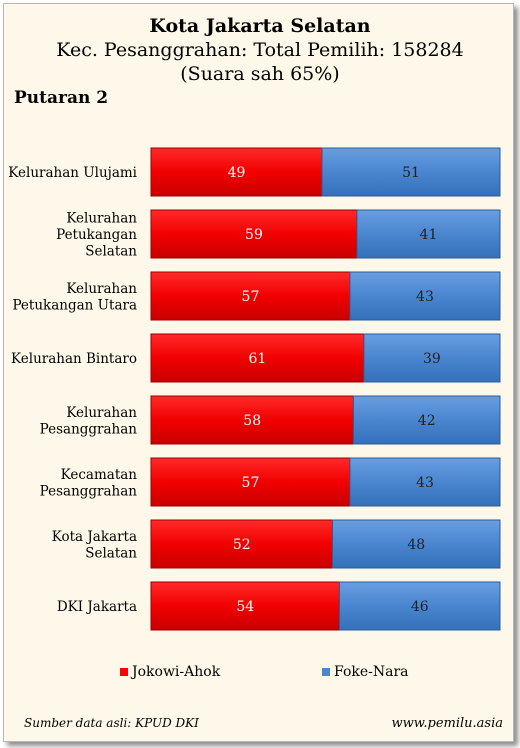 This screenshot has width=520, height=748. I want to click on bar-jokowi-ahok-kelurahan-pesanggrahan, so click(252, 420).